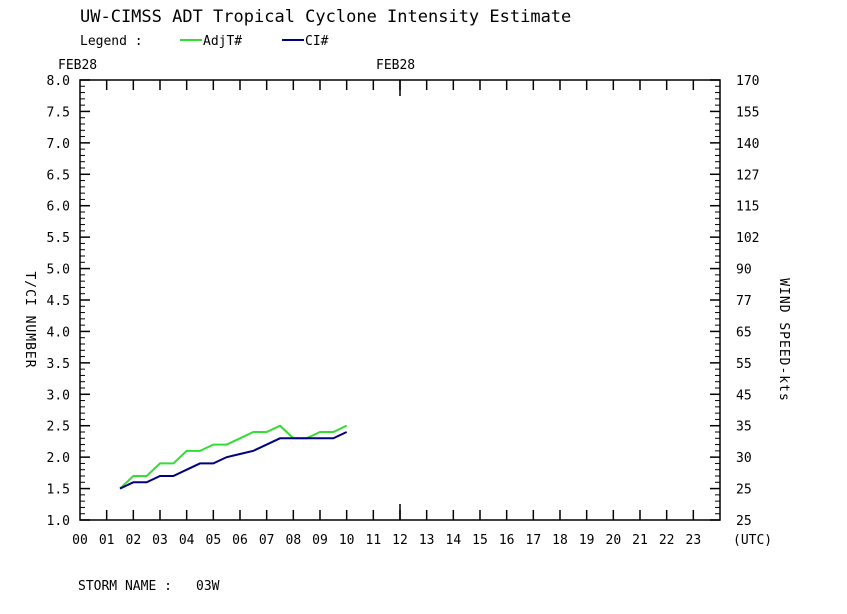 The height and width of the screenshot is (614, 847). I want to click on y2-tick-label: 155, so click(747, 112).